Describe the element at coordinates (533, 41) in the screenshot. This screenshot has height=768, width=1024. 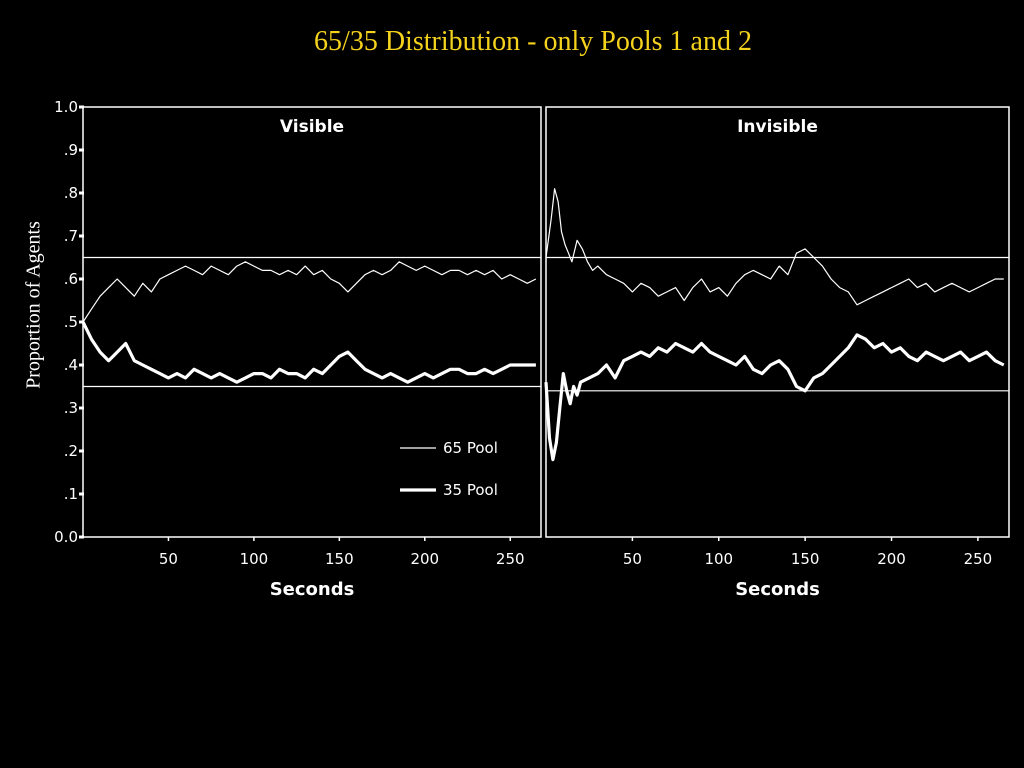
I see `slide-title: 65/35 Distribution - only Pools 1 and 2` at that location.